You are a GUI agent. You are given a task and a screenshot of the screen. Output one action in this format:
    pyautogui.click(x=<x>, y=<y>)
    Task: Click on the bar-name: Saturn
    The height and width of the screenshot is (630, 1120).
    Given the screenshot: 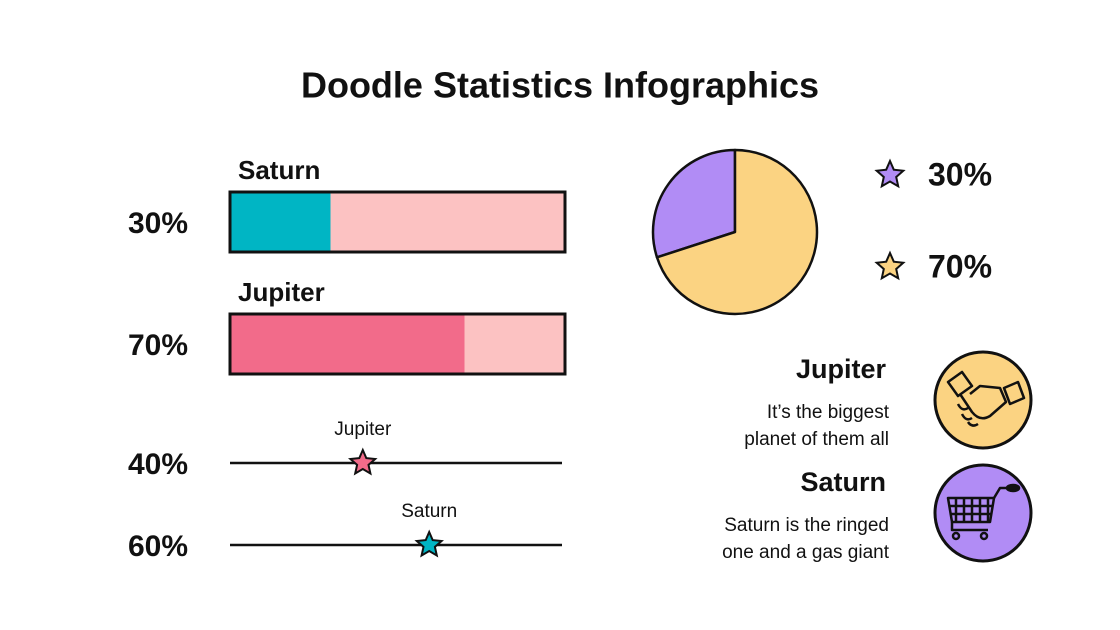 What is the action you would take?
    pyautogui.click(x=279, y=170)
    